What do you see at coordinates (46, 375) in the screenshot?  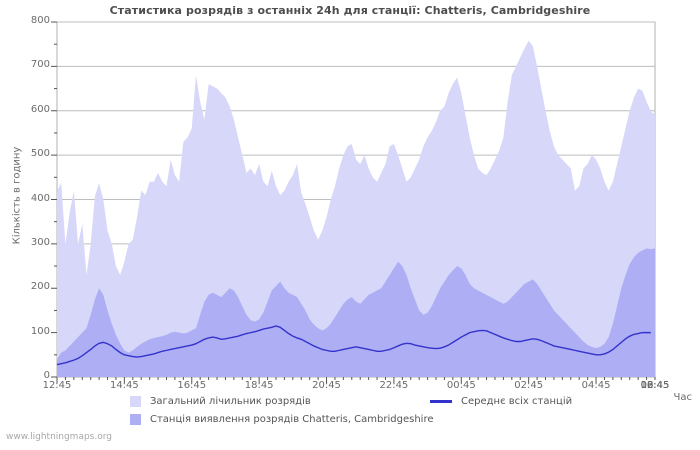 I see `y-axis-tick-label: 0` at bounding box center [46, 375].